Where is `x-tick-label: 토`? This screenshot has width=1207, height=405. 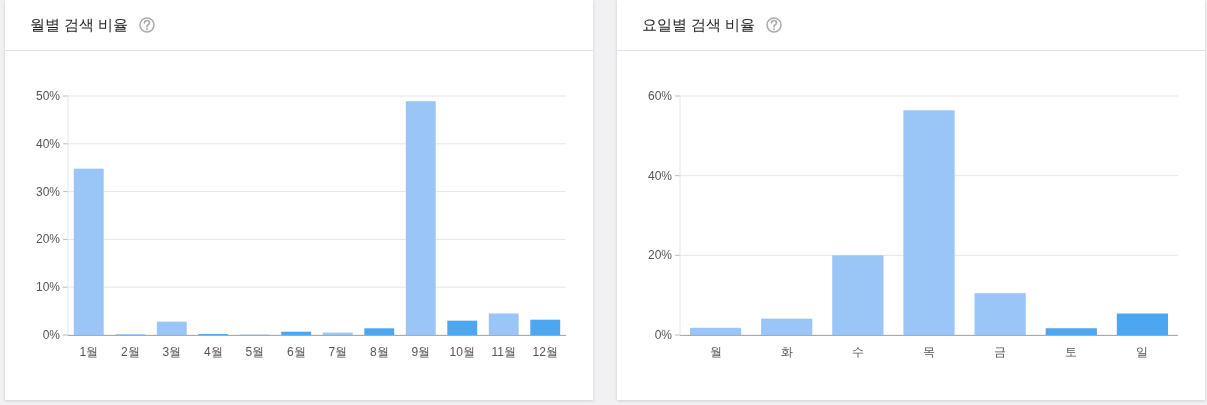
x-tick-label: 토 is located at coordinates (1071, 352).